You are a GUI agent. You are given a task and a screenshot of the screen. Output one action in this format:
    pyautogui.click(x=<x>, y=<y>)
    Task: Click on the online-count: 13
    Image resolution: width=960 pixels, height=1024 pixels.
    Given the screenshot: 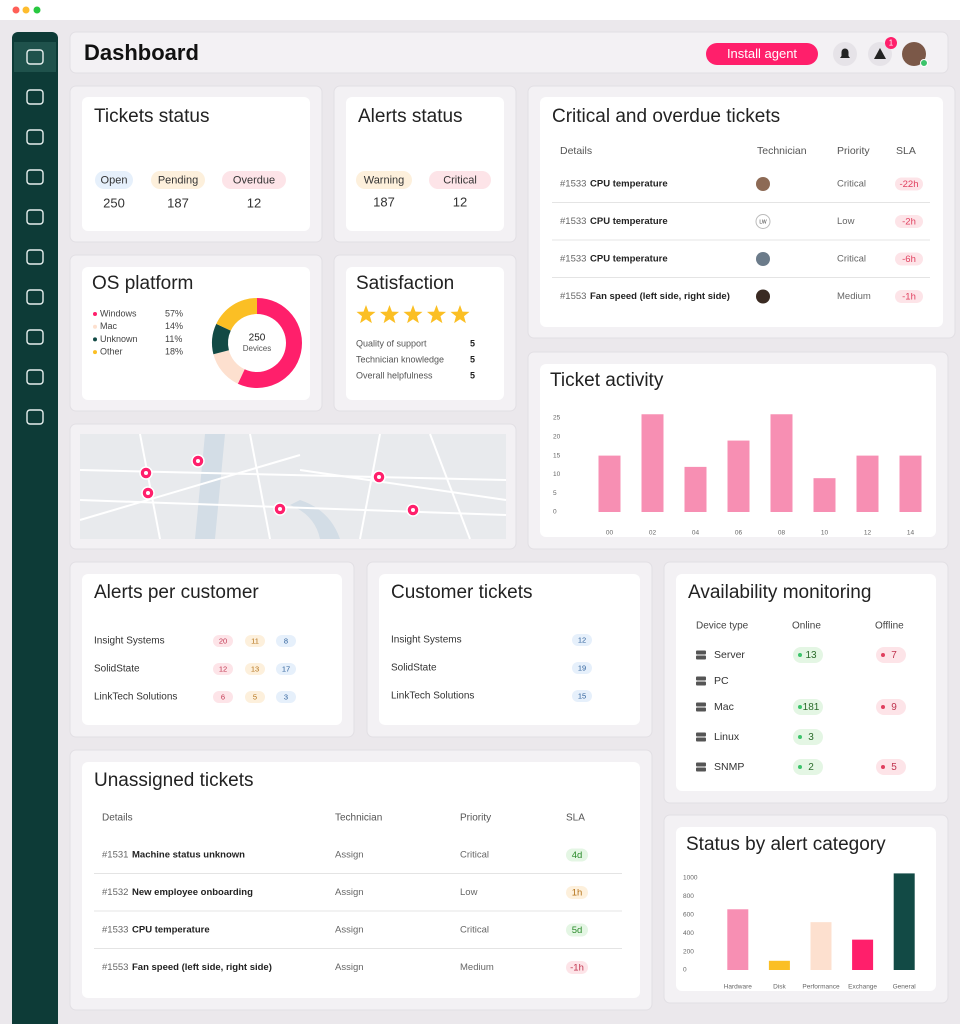 What is the action you would take?
    pyautogui.click(x=811, y=655)
    